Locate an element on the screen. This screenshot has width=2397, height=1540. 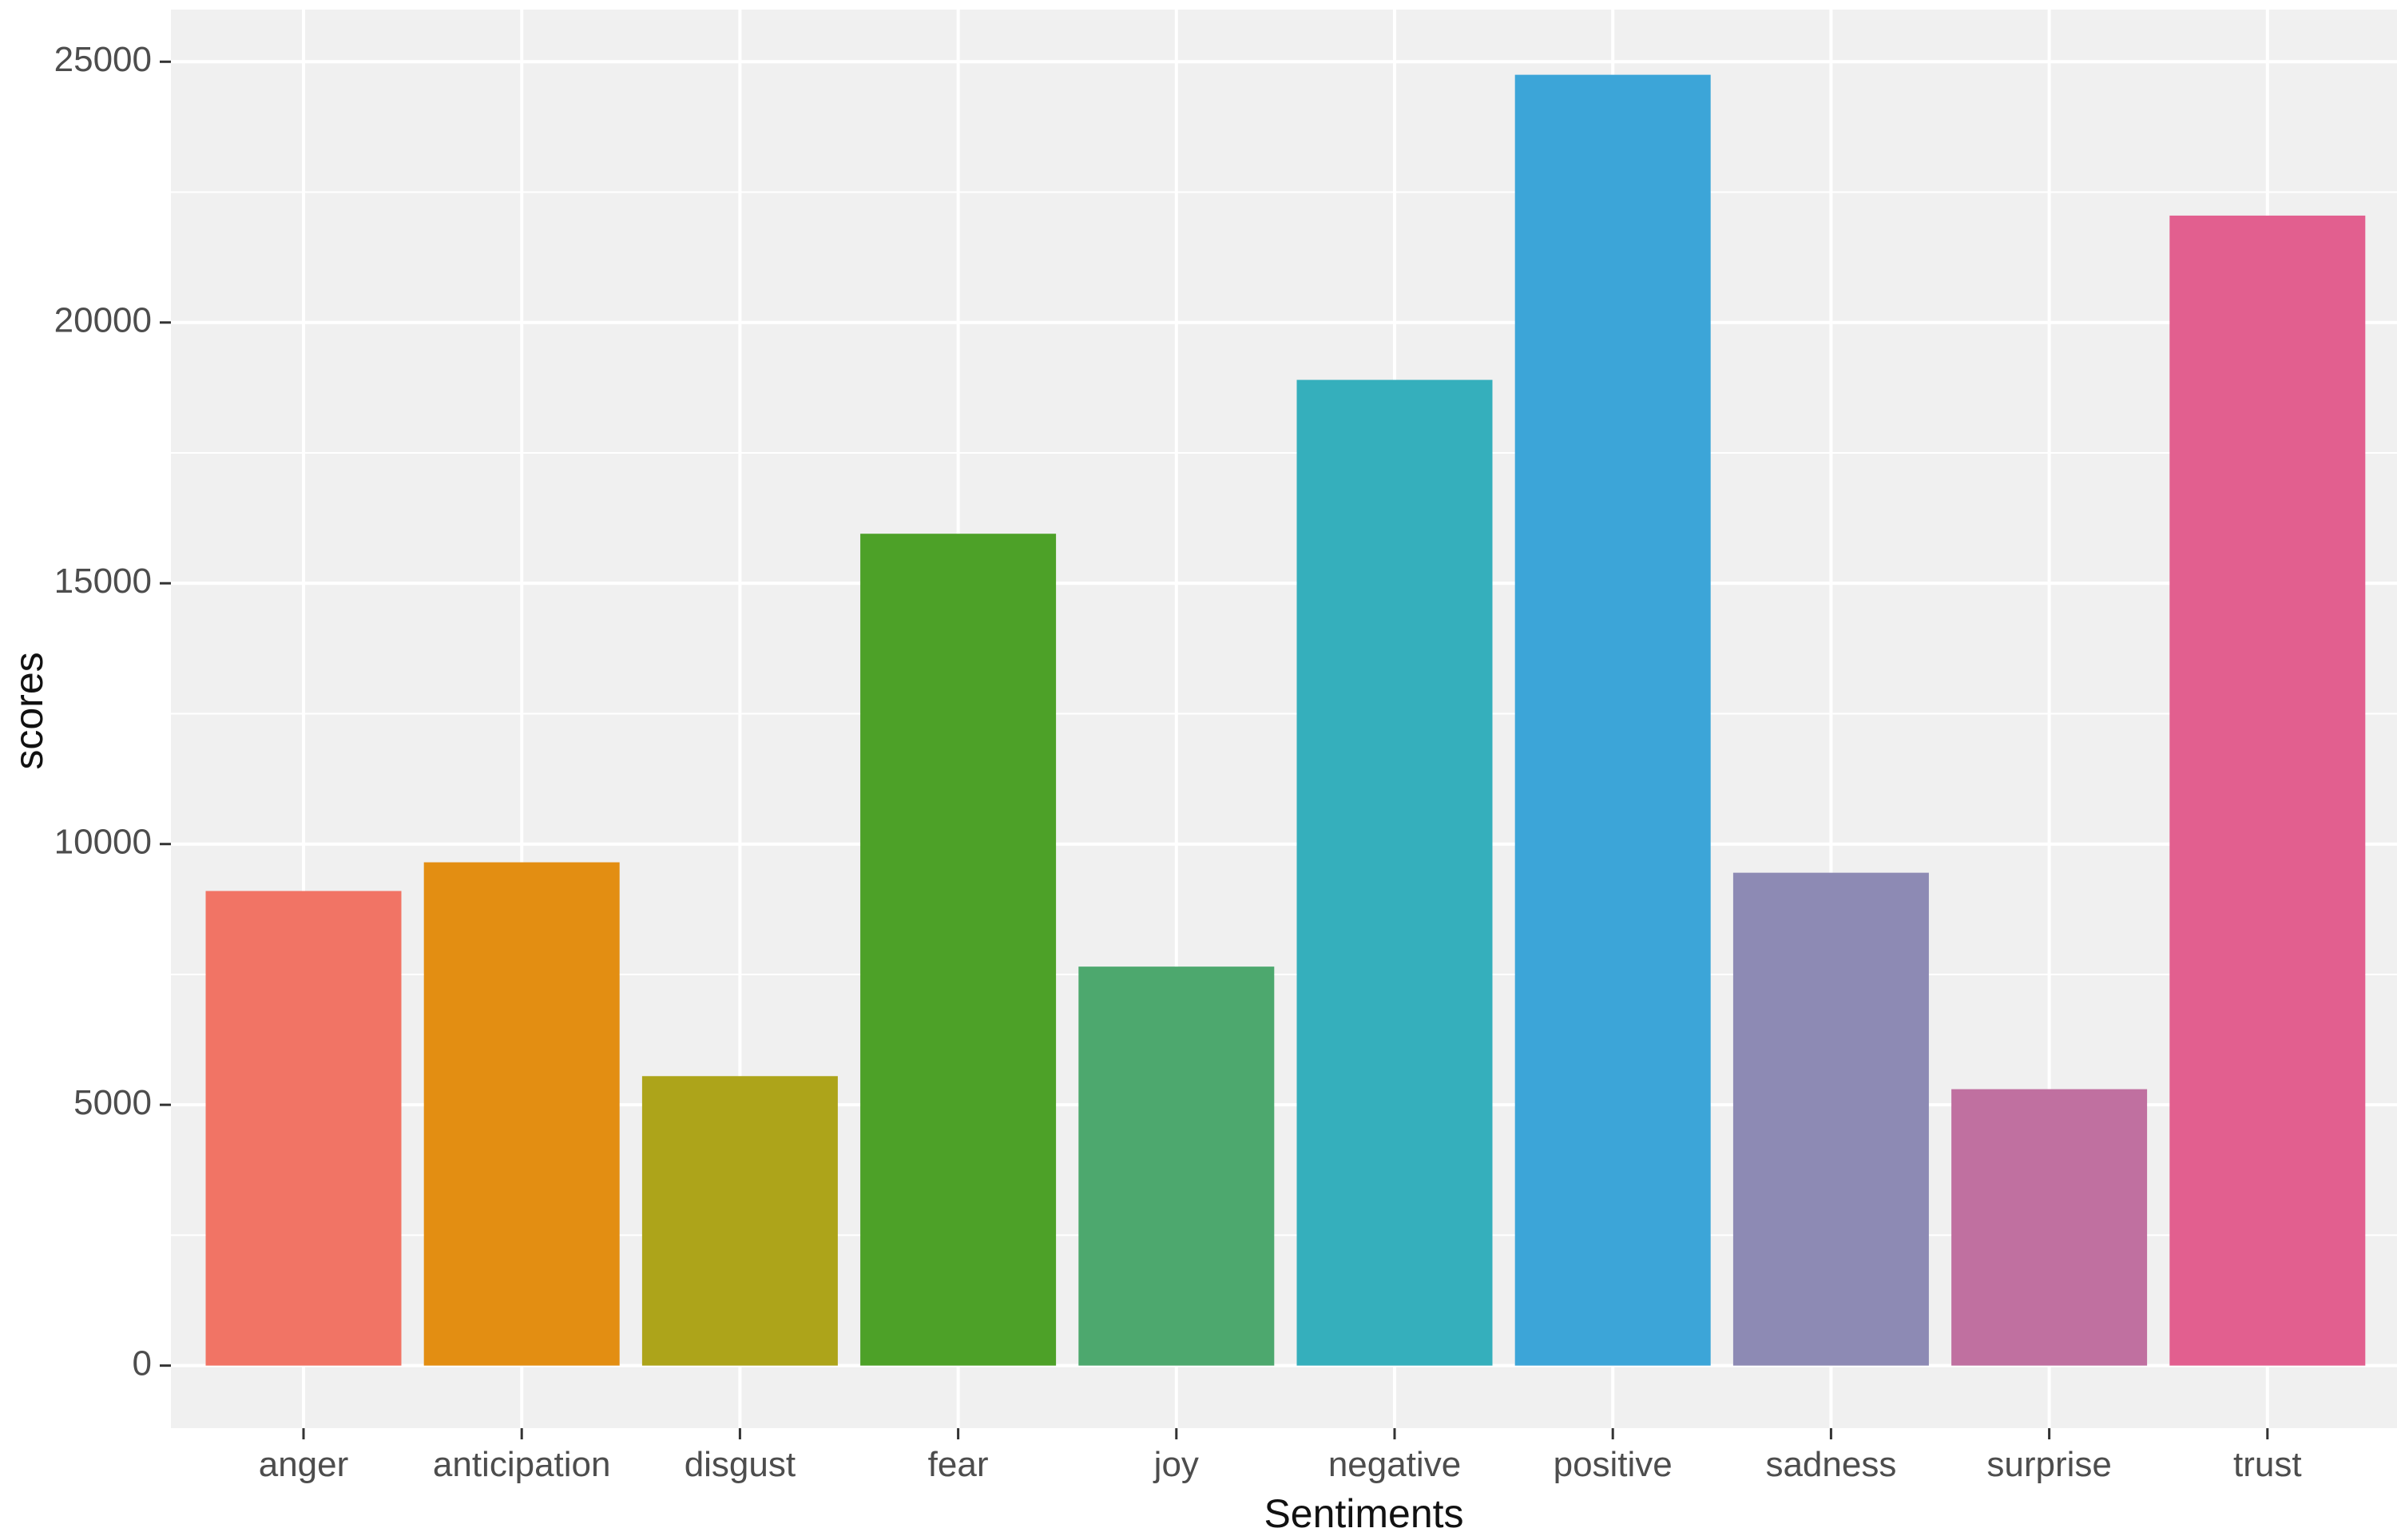
y-tick-label: 20000 is located at coordinates (103, 319).